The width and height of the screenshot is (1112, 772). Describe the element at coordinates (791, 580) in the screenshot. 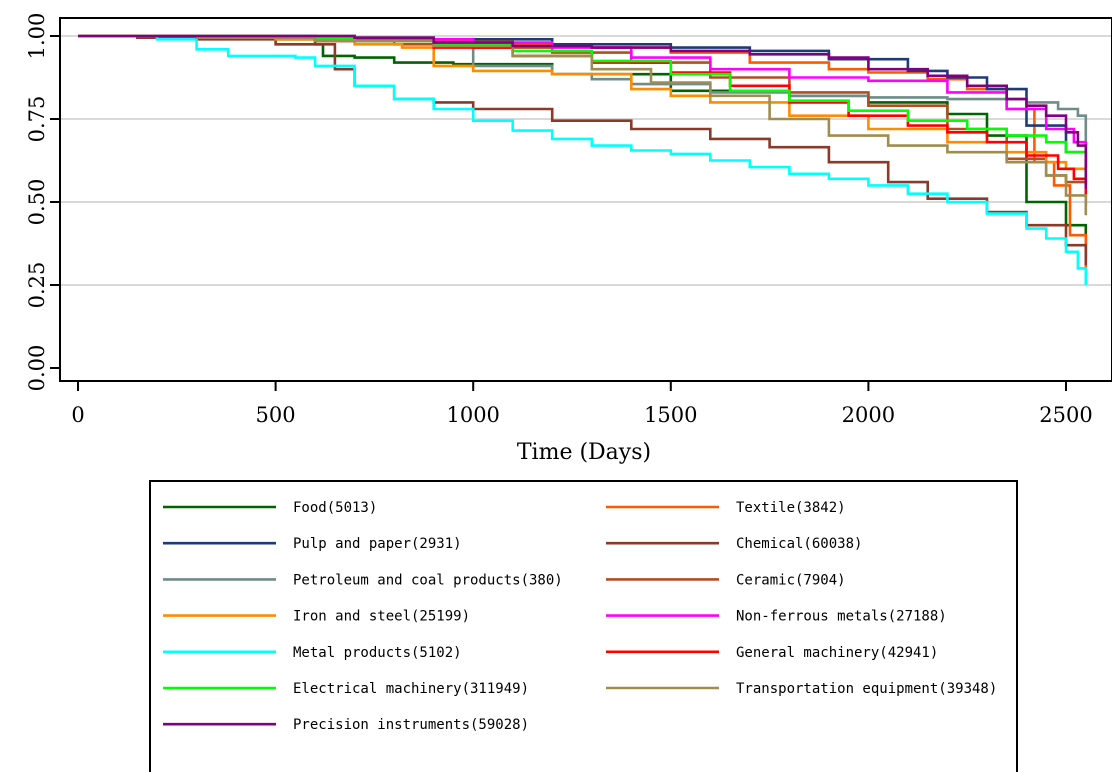

I see `legend-label: Ceramic(7904)` at that location.